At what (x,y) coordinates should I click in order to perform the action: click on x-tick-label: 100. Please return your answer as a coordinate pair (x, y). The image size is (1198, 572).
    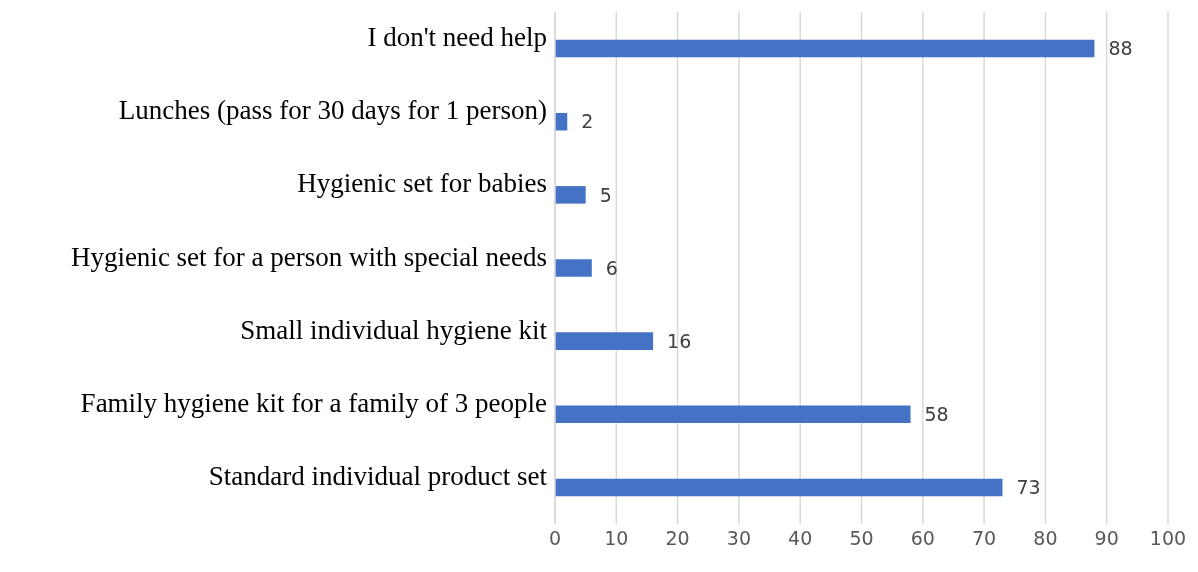
    Looking at the image, I should click on (1168, 538).